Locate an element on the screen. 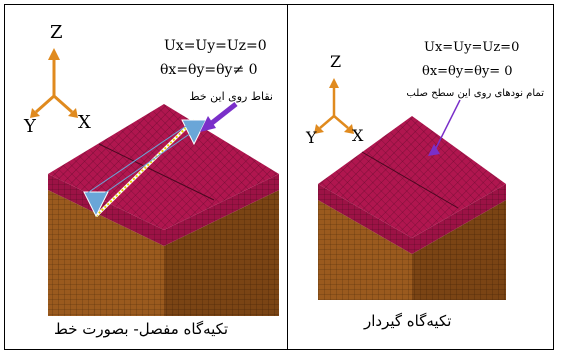 The image size is (562, 356). support-triangle-bottom is located at coordinates (96, 204).